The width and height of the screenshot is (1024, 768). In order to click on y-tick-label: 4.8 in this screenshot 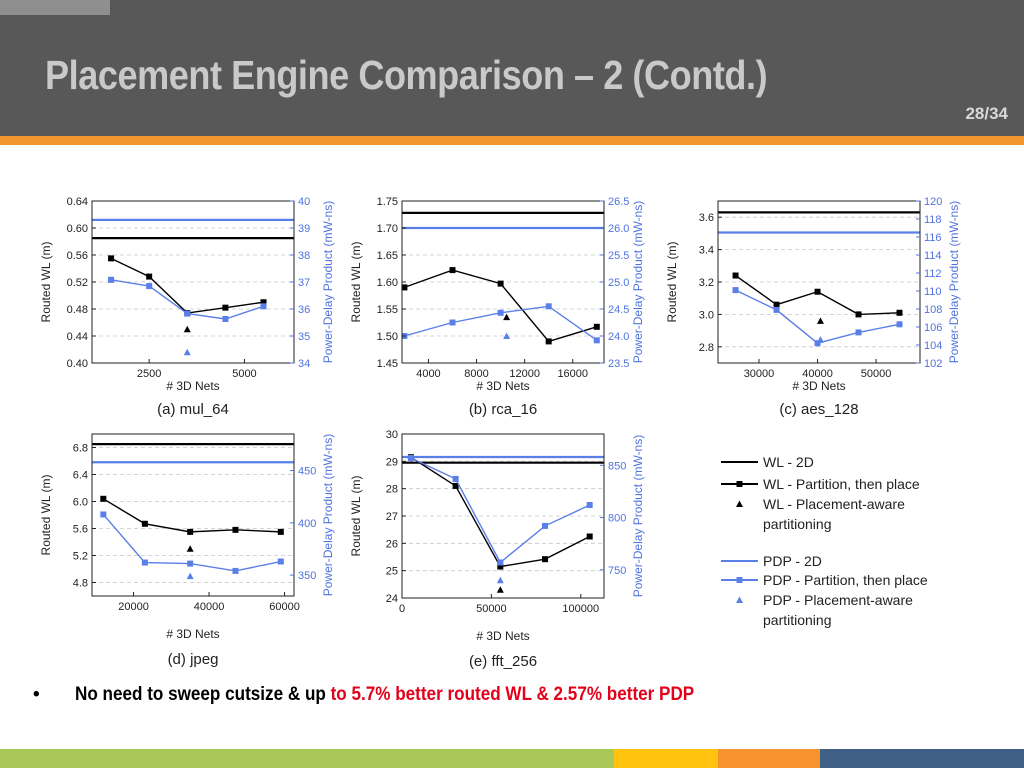, I will do `click(80, 584)`.